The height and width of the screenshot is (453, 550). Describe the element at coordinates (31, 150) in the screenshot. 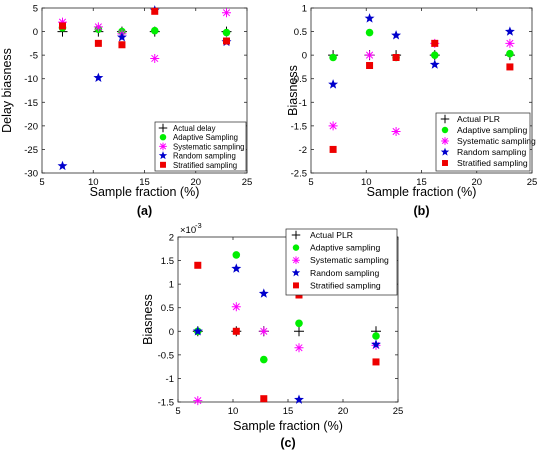

I see `y-tick-label: -25` at that location.